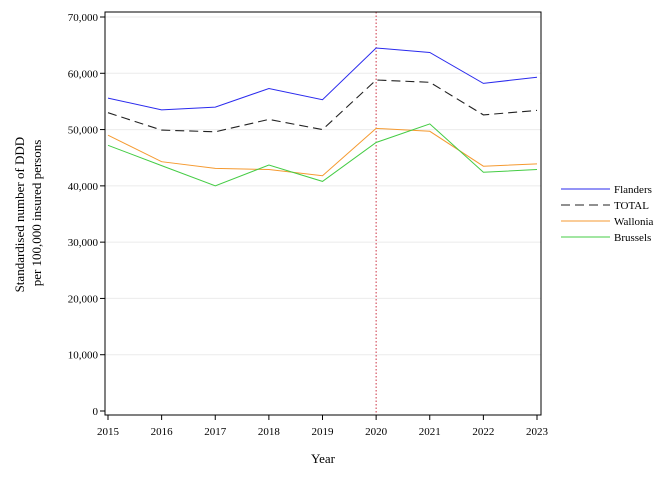 Image resolution: width=672 pixels, height=485 pixels. Describe the element at coordinates (483, 432) in the screenshot. I see `x-tick-label: 2022` at that location.